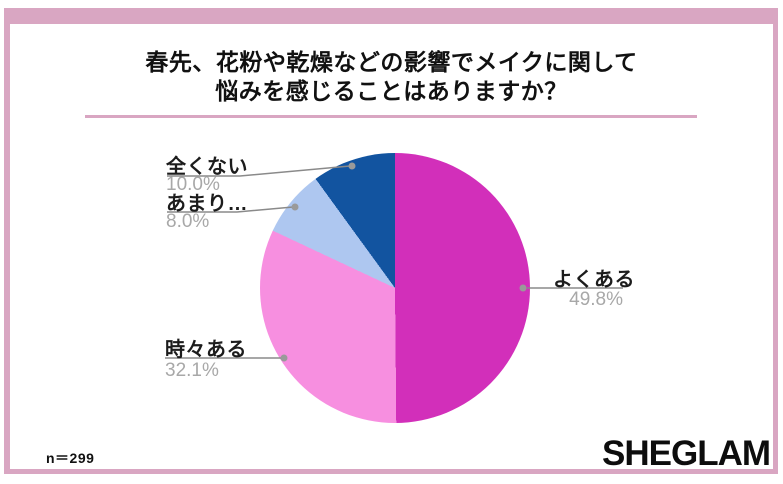 The image size is (783, 484). Describe the element at coordinates (596, 299) in the screenshot. I see `slice-pct-yokuaru: 49.8%` at that location.